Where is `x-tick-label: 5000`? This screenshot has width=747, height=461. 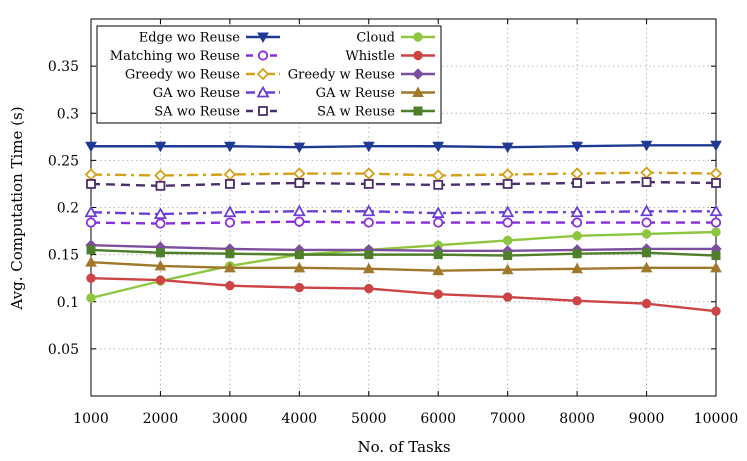 x-tick-label: 5000 is located at coordinates (369, 419).